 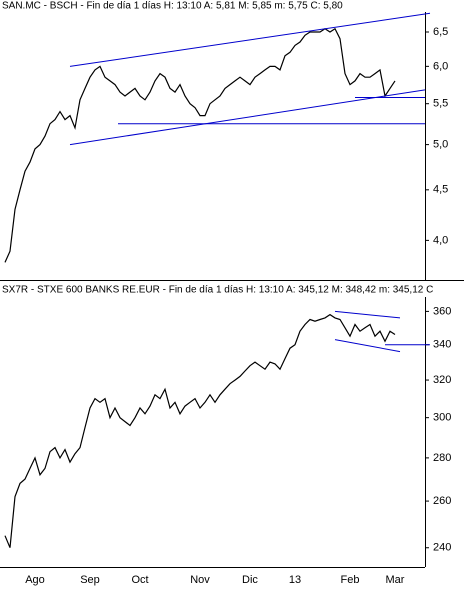 I want to click on y-tick-label: 4,0, so click(x=440, y=240).